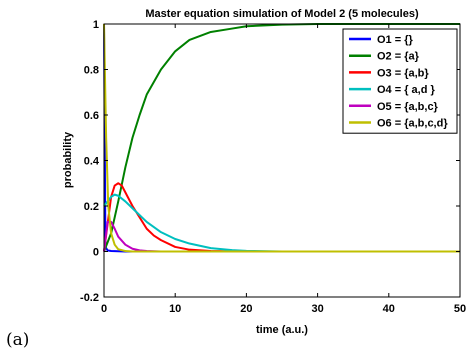  Describe the element at coordinates (96, 253) in the screenshot. I see `y-tick-label: 0` at that location.